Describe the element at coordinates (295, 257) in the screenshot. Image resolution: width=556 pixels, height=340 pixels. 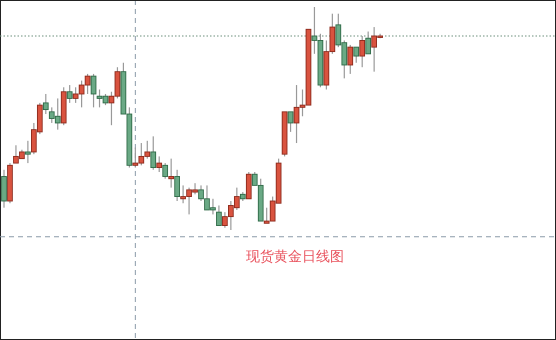
I see `annotation: 现货黄金日线图` at that location.